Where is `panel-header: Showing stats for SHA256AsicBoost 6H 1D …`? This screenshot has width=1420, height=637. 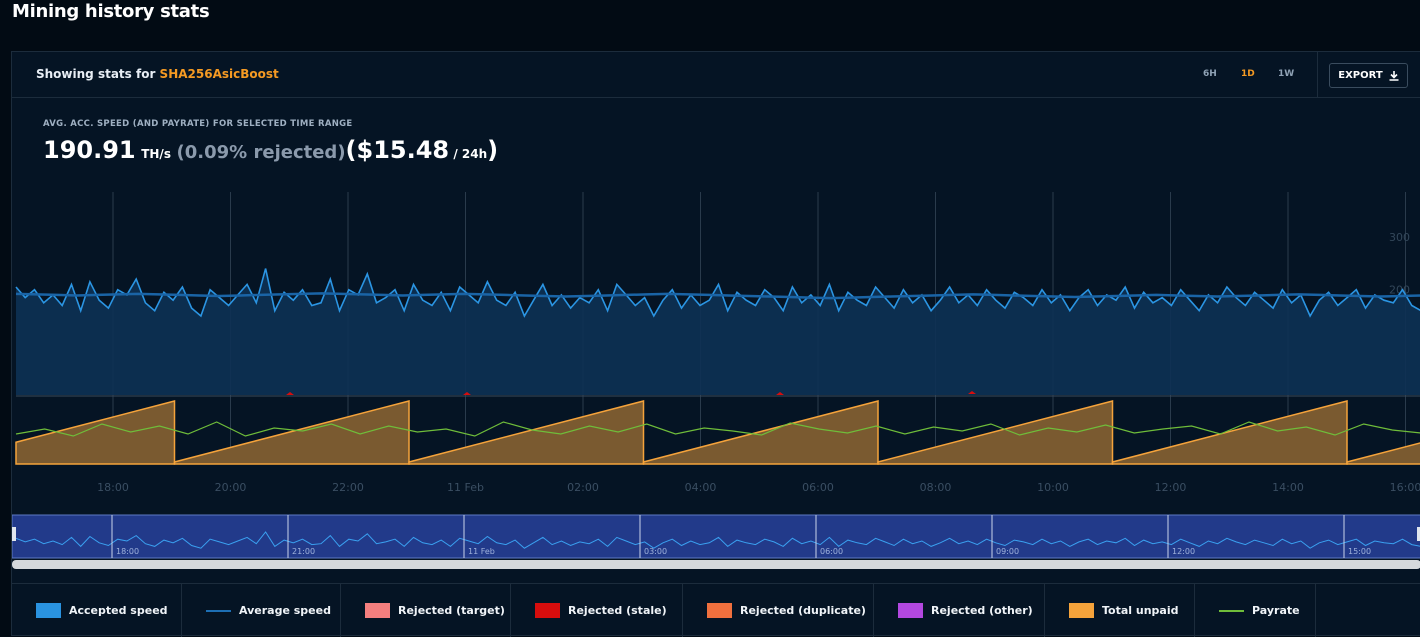
panel-header: Showing stats for SHA256AsicBoost 6H 1D … is located at coordinates (716, 75).